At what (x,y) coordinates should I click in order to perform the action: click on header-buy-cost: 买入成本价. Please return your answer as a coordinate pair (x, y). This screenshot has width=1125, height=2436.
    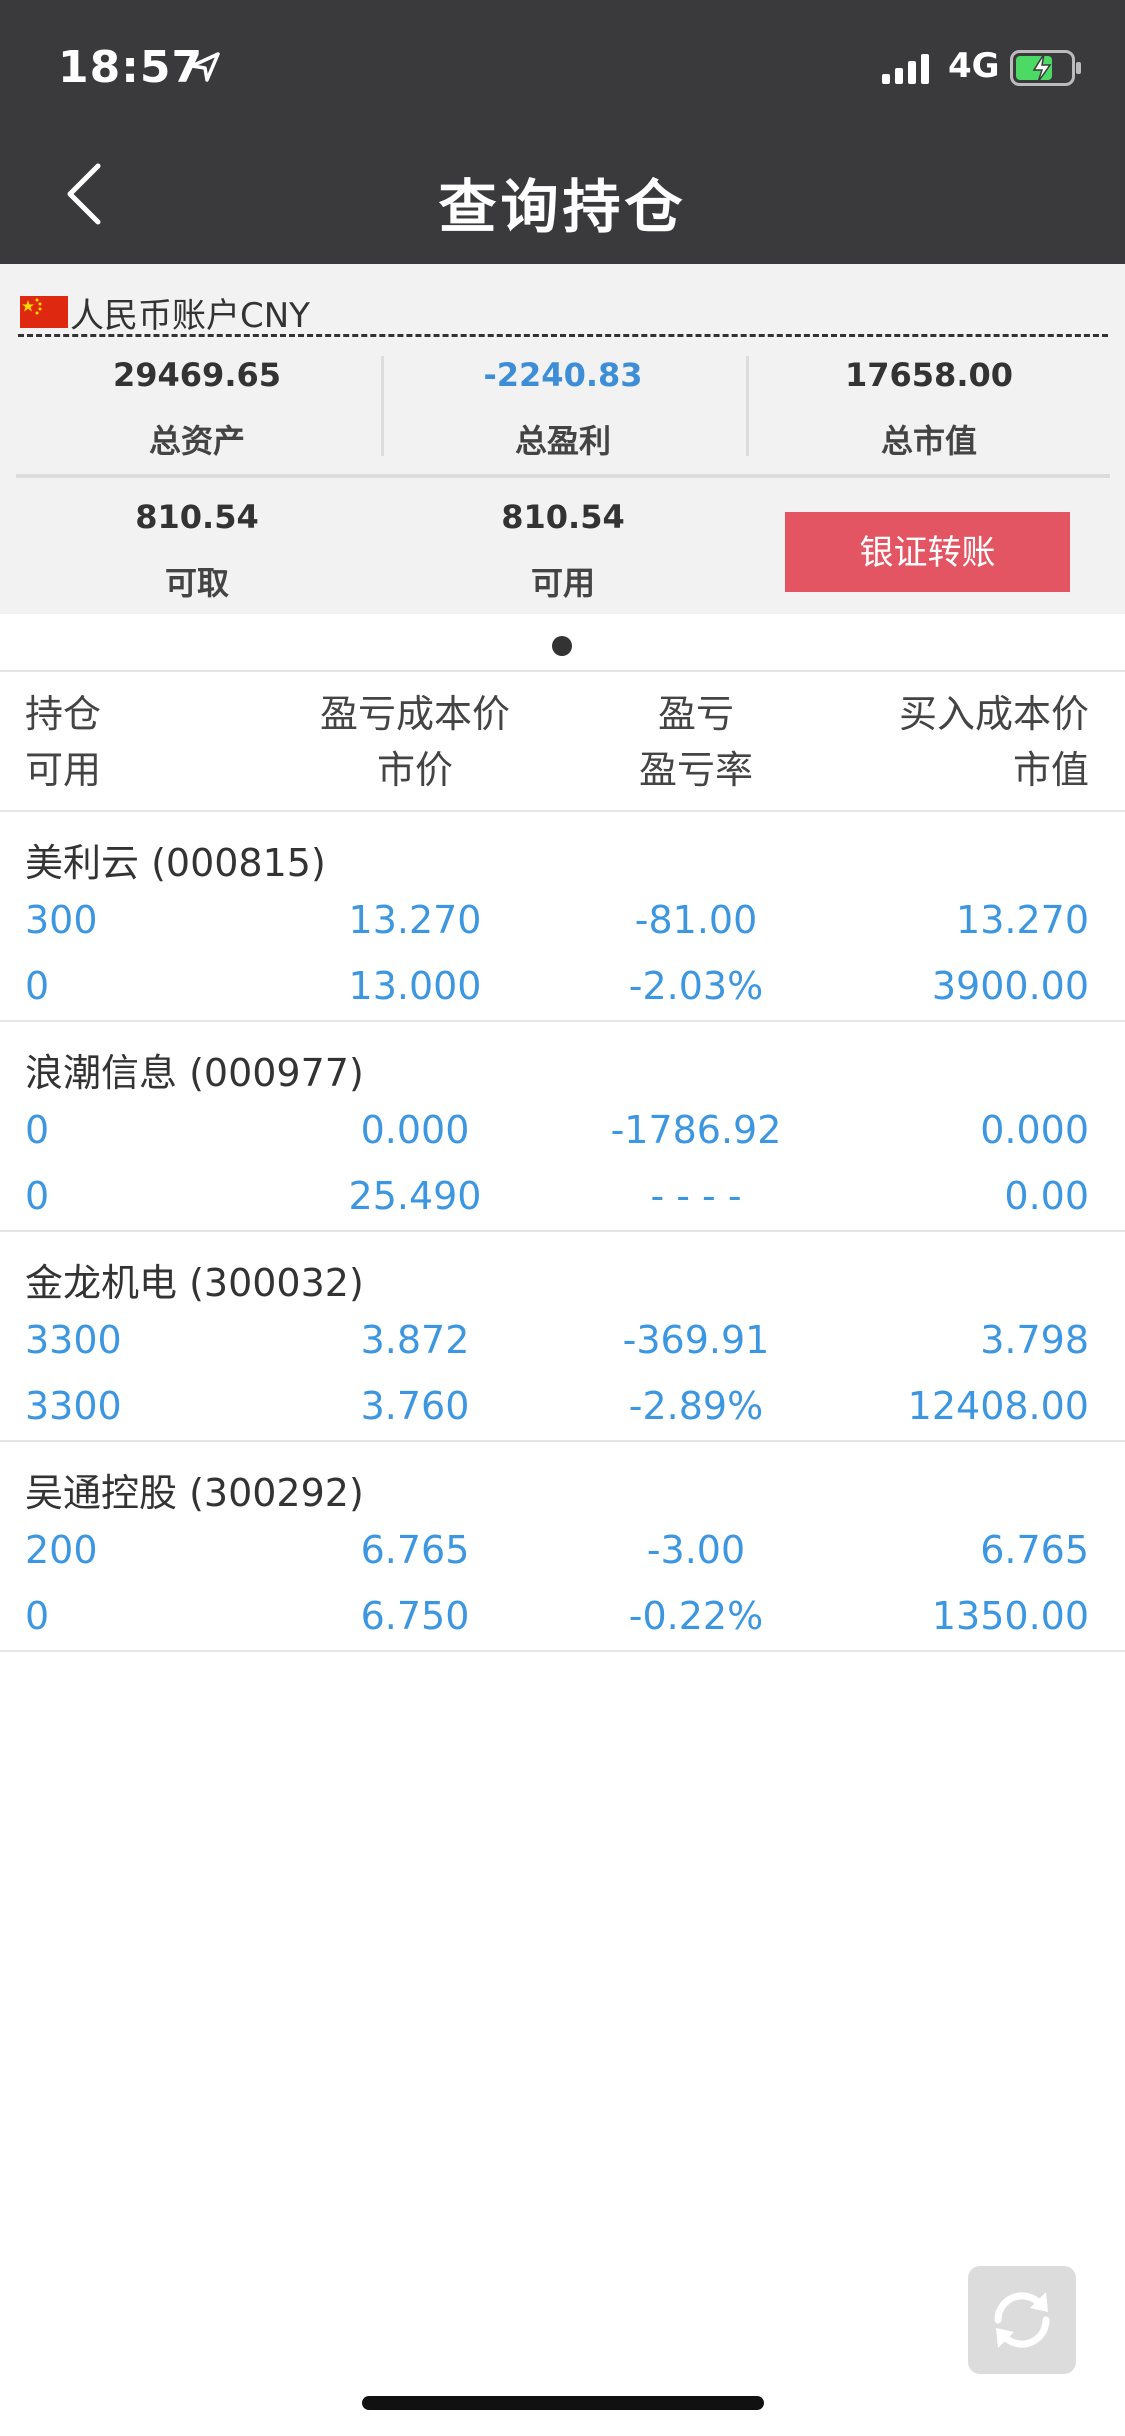
    Looking at the image, I should click on (993, 714).